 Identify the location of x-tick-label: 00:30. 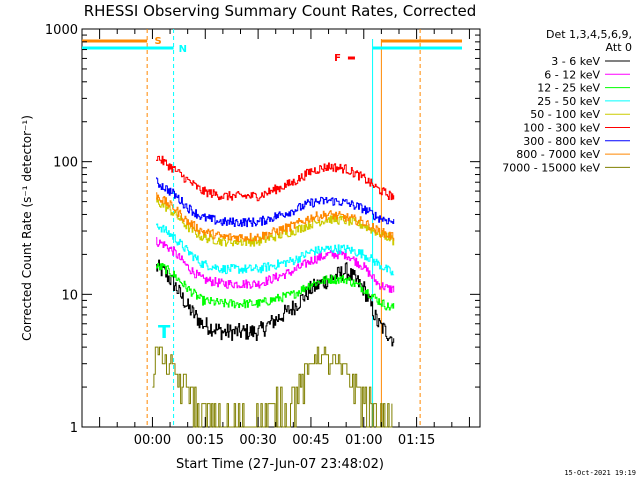
(257, 440).